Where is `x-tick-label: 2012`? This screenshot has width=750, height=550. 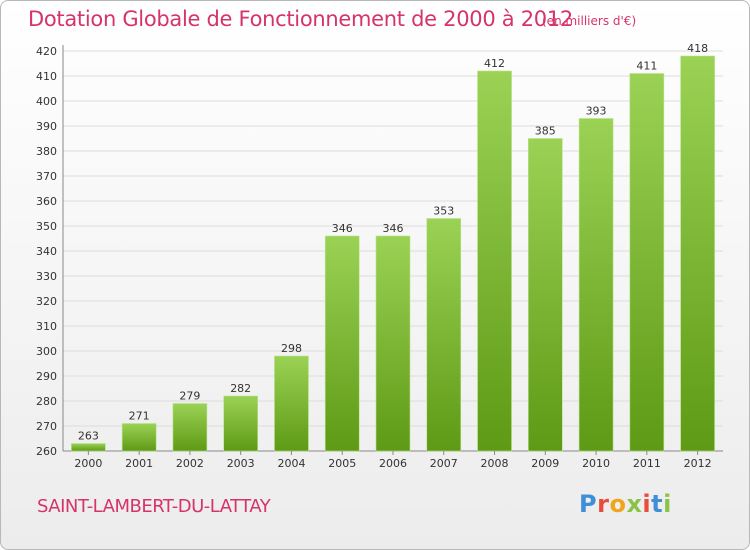
x-tick-label: 2012 is located at coordinates (698, 463).